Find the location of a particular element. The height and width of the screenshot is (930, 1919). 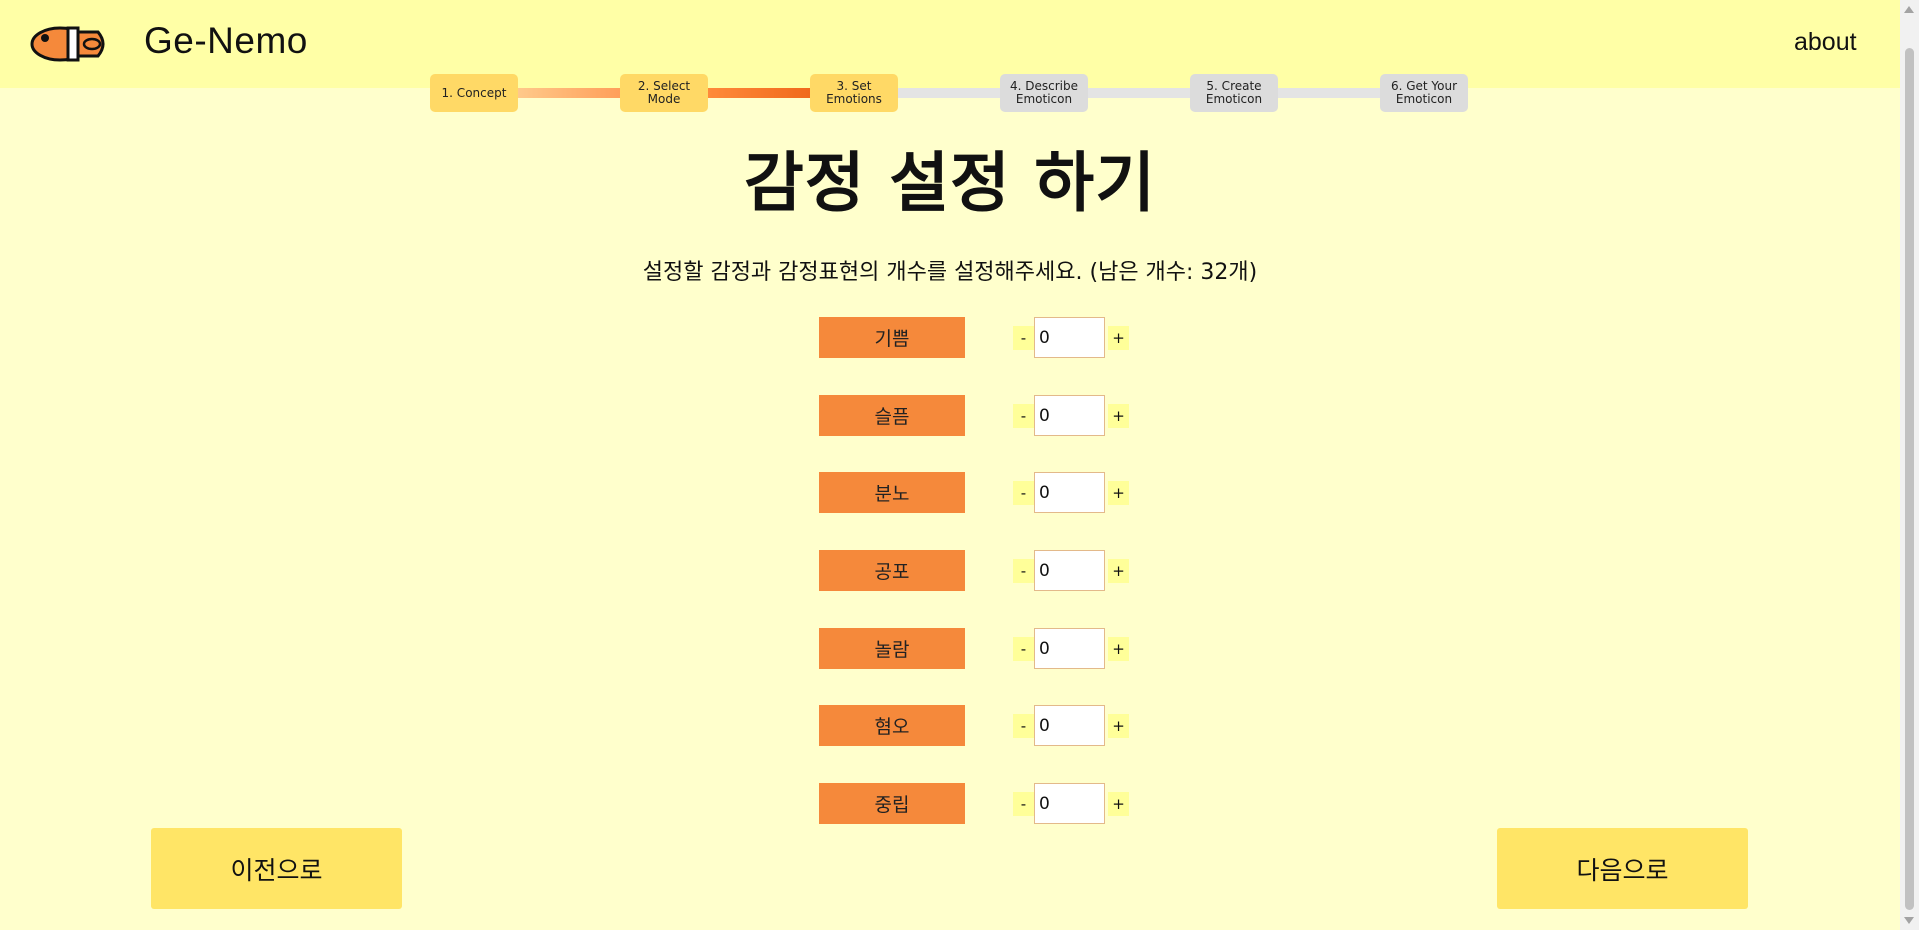

emotion-row-neutral: 중립 - + is located at coordinates (974, 803).